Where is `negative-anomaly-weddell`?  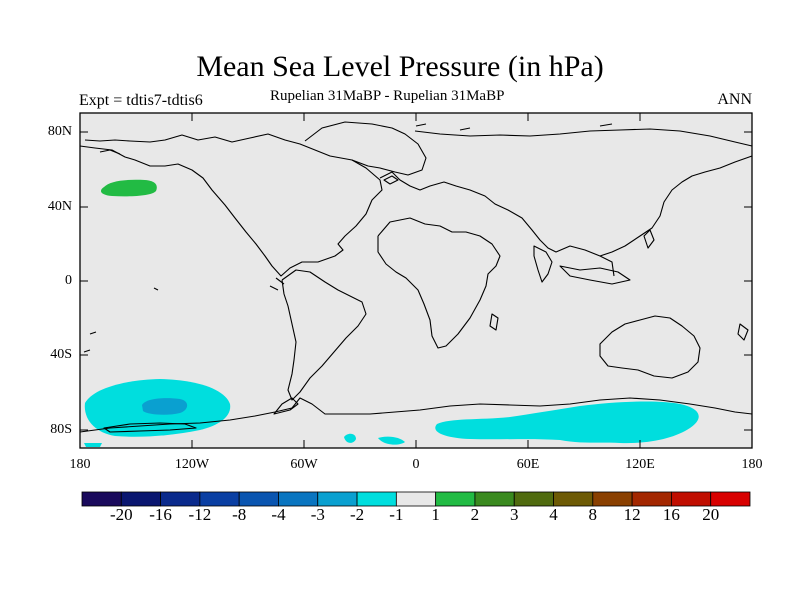
negative-anomaly-weddell is located at coordinates (391, 440).